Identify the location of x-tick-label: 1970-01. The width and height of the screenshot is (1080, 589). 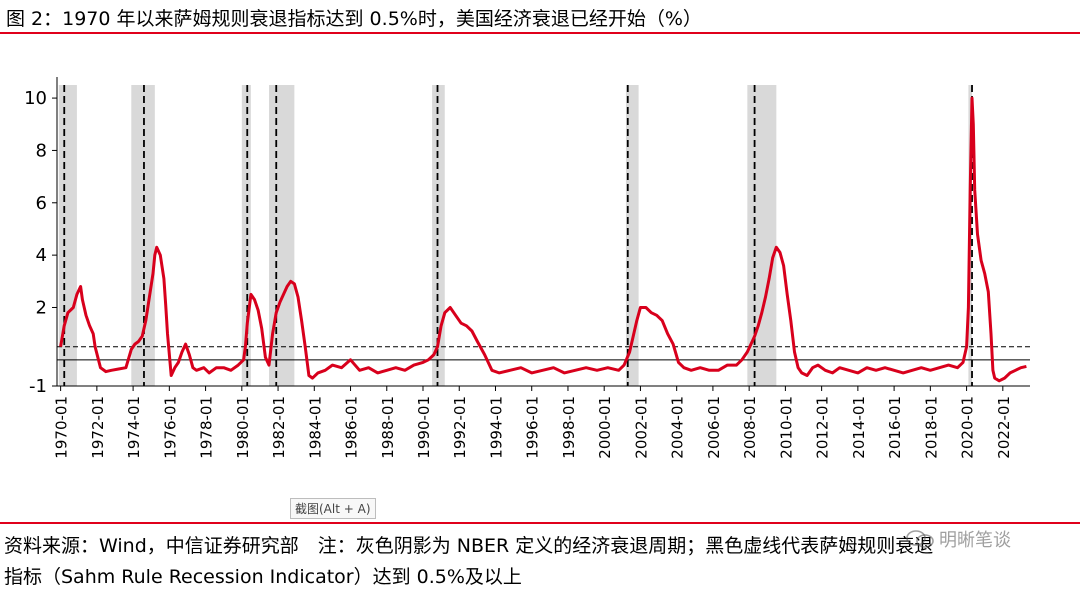
(62, 427).